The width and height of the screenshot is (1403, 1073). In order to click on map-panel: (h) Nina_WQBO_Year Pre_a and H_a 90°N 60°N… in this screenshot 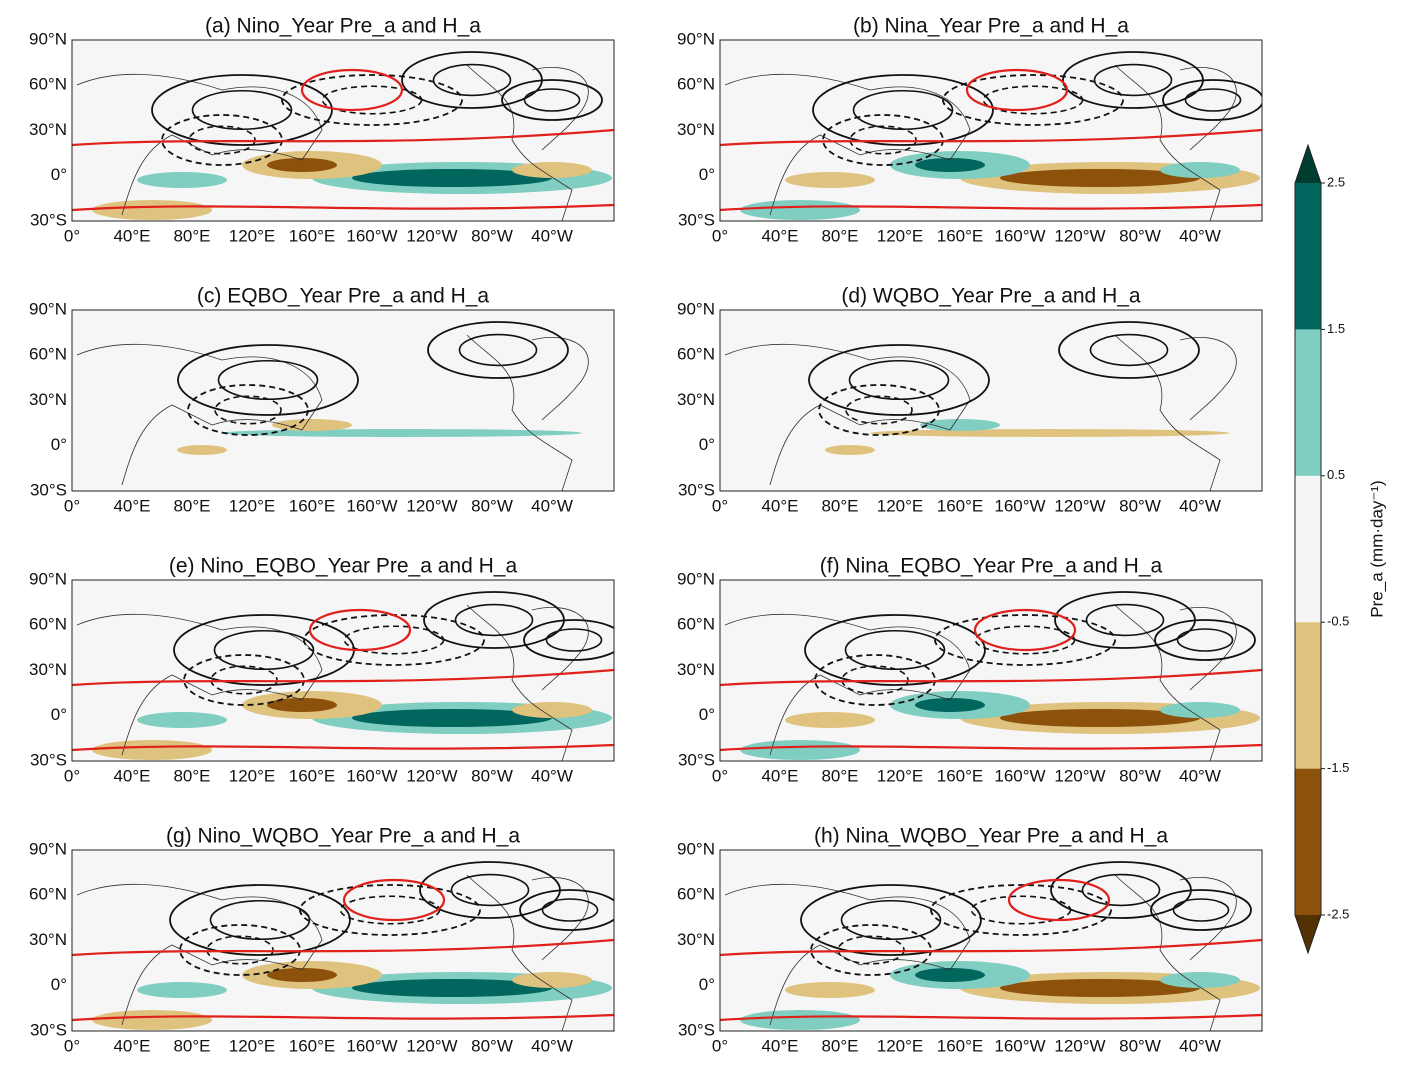, I will do `click(970, 940)`.